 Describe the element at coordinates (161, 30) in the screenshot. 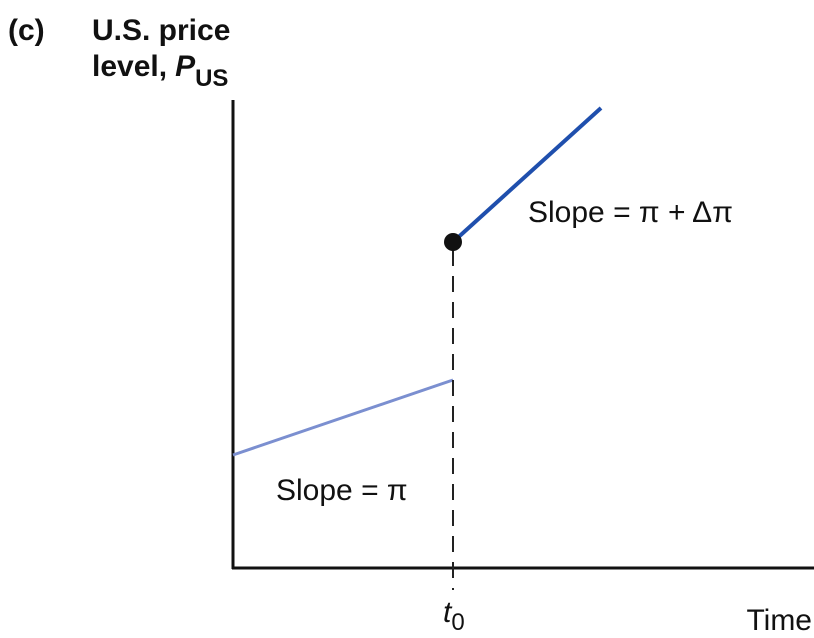

I see `y-axis-label: U.S. price` at that location.